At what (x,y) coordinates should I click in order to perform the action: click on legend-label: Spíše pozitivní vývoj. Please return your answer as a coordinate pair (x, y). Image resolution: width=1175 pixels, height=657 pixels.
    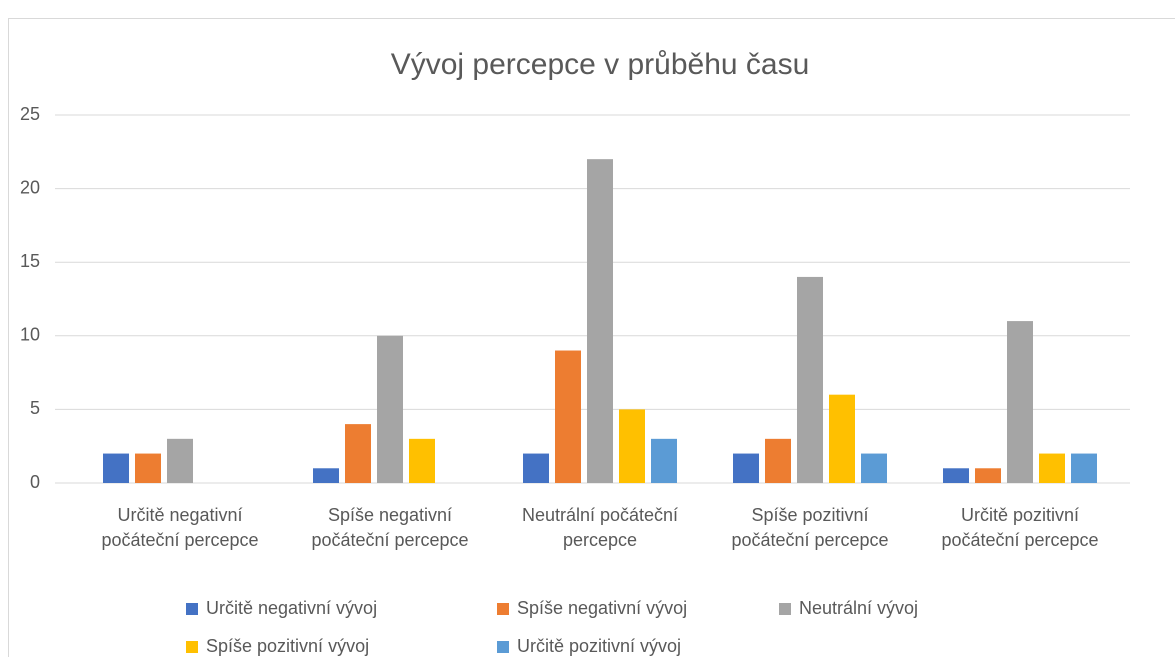
    Looking at the image, I should click on (287, 646).